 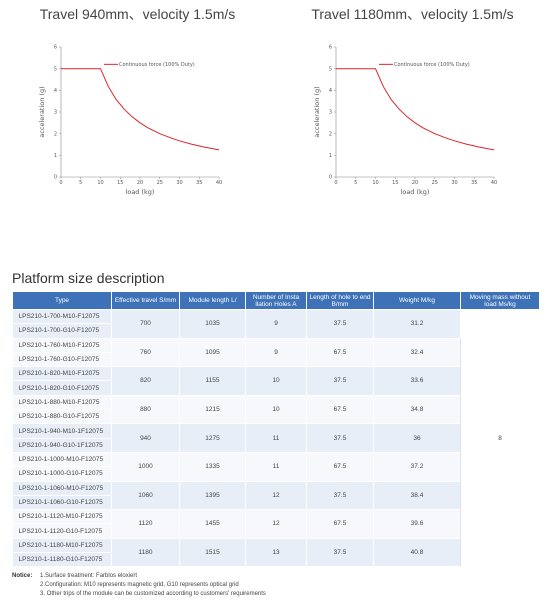 What do you see at coordinates (62, 431) in the screenshot?
I see `cell-type: LPS210-1-940-M10-1F12075` at bounding box center [62, 431].